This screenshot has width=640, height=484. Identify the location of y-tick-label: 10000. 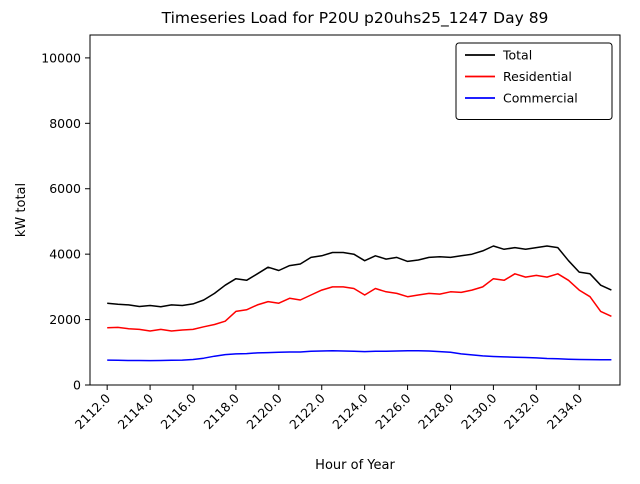
(61, 57).